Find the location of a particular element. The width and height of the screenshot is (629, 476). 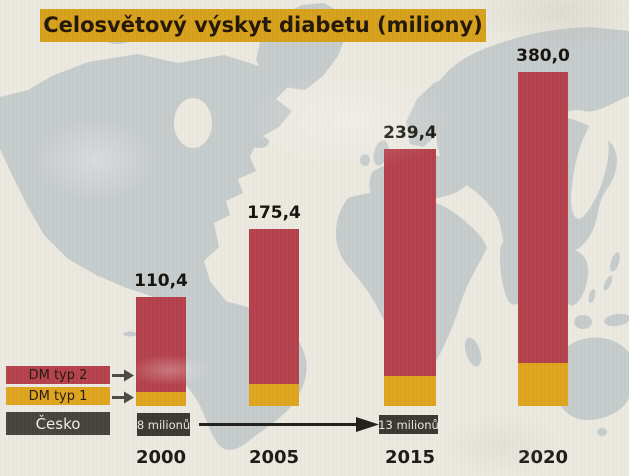

legend-label-dm-typ-2: DM typ 2 is located at coordinates (58, 375).